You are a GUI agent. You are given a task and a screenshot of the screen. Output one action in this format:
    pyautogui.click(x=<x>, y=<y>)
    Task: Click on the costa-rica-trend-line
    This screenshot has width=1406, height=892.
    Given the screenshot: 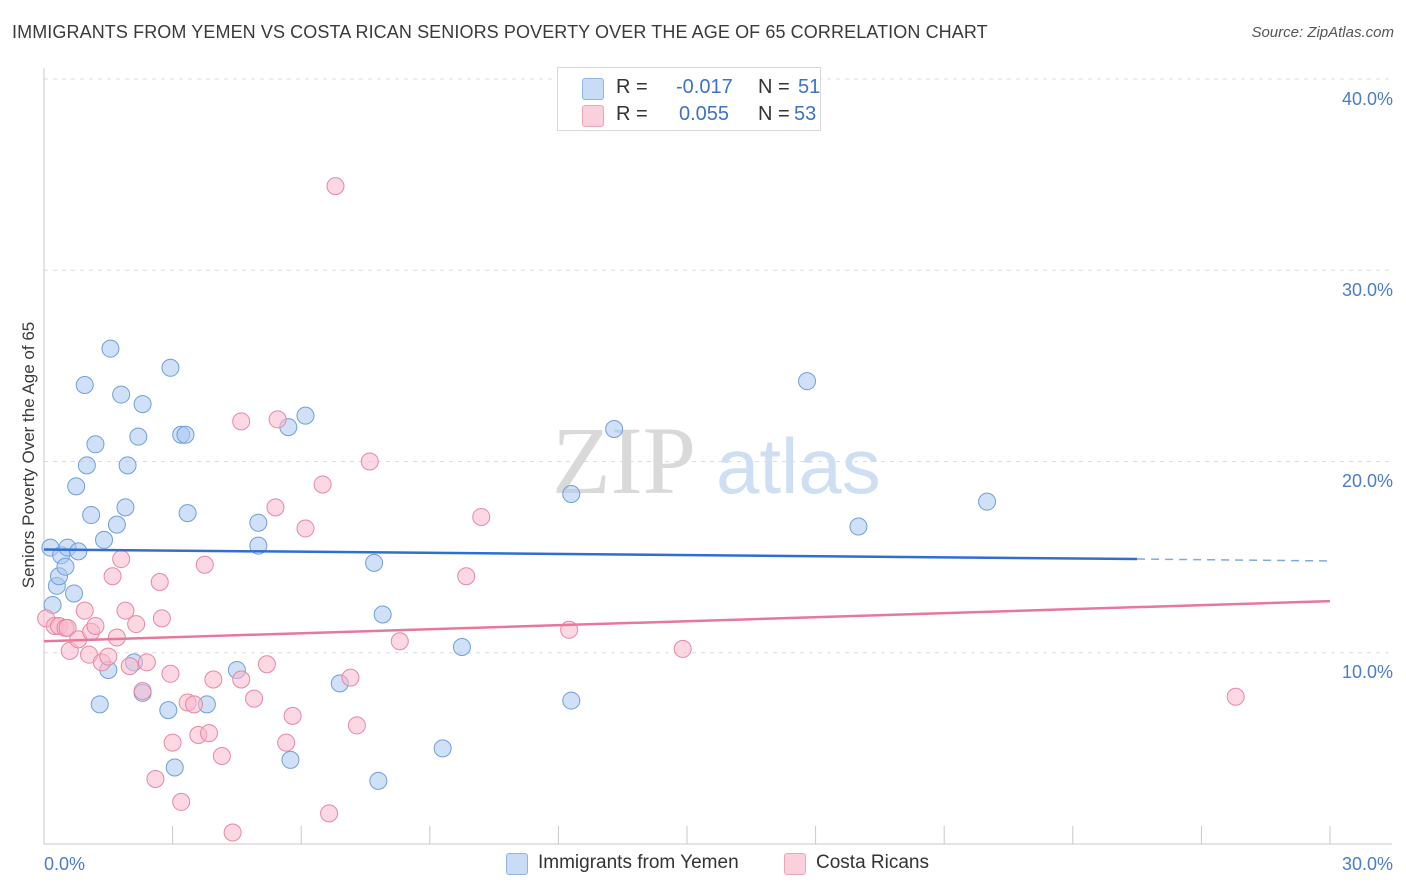 What is the action you would take?
    pyautogui.click(x=687, y=621)
    